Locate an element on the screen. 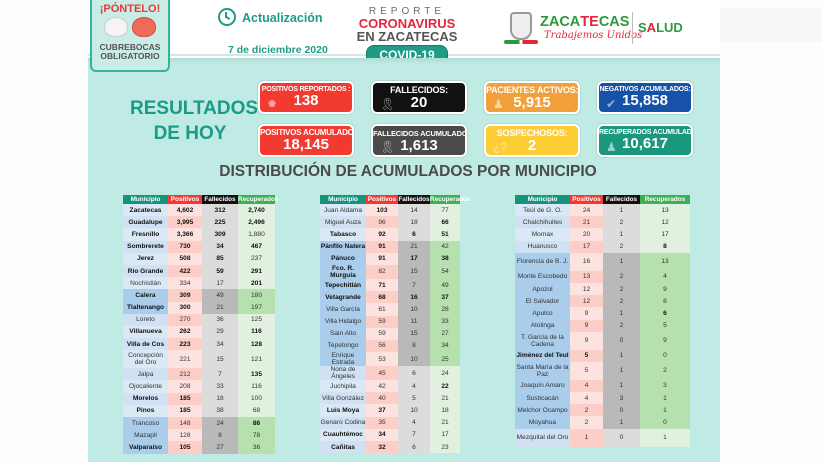  table-row: Monte Escobedo 13 2 4 is located at coordinates (602, 276).